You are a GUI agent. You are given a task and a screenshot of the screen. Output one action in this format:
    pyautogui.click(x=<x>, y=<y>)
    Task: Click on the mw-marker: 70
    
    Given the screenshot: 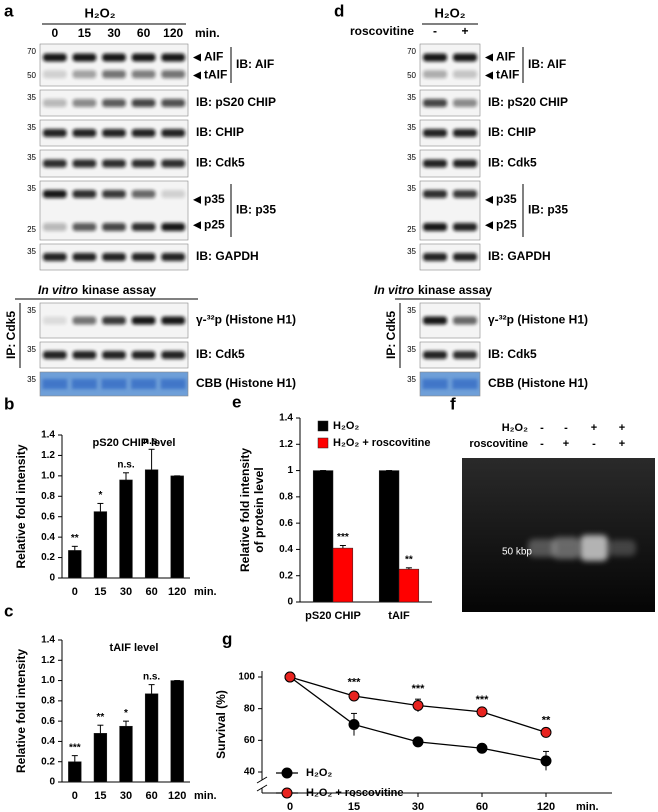 What is the action you would take?
    pyautogui.click(x=31, y=51)
    